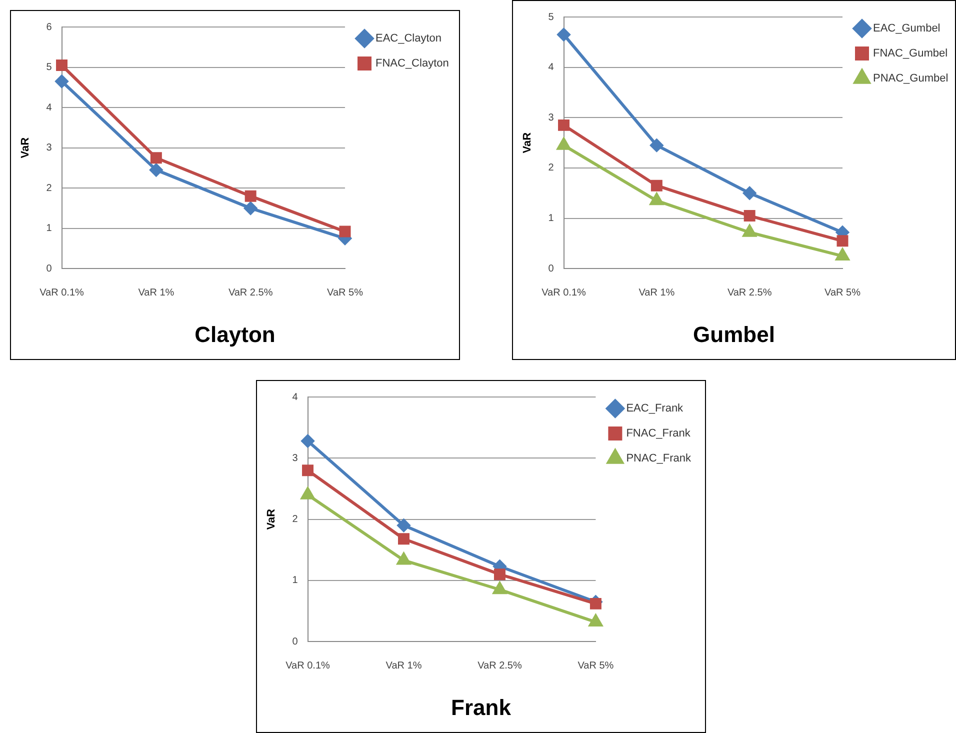  Describe the element at coordinates (659, 458) in the screenshot. I see `legend-label: PNAC_Frank` at that location.